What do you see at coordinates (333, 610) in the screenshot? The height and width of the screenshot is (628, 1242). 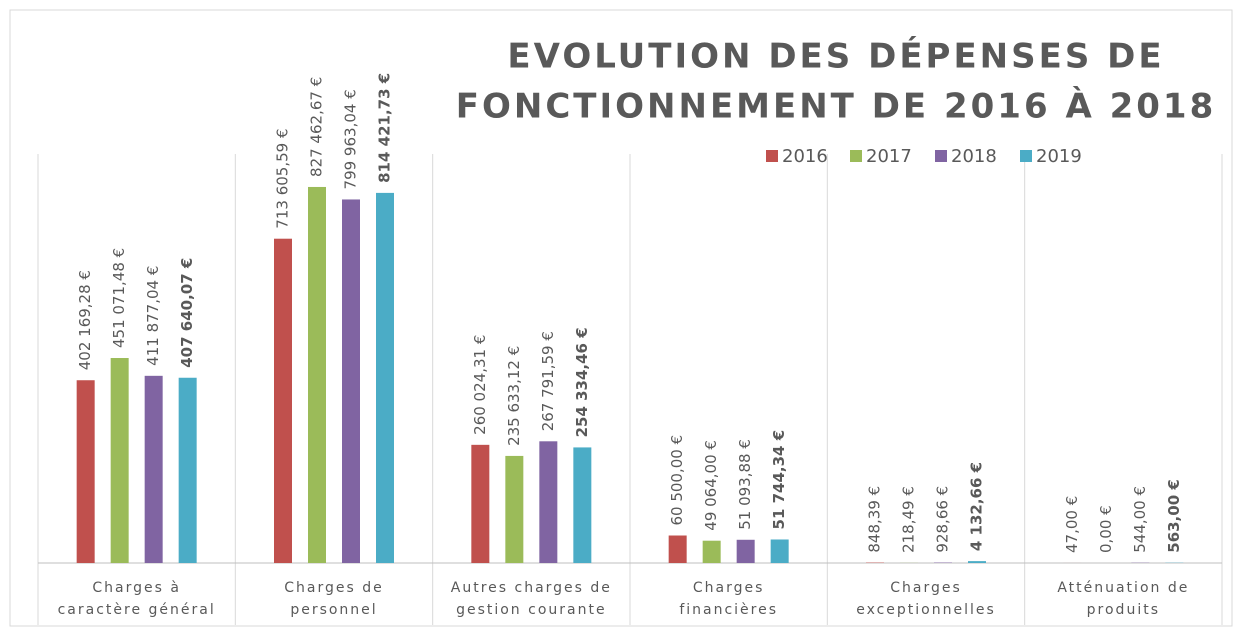 I see `x-tick-label: personnel` at bounding box center [333, 610].